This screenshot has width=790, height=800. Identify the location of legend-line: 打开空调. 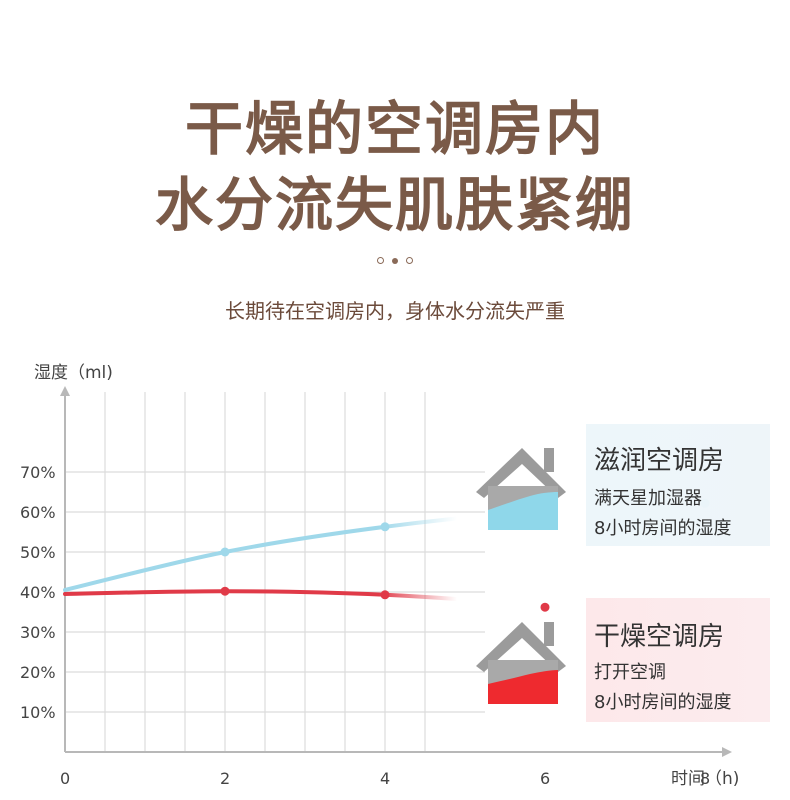
(630, 672).